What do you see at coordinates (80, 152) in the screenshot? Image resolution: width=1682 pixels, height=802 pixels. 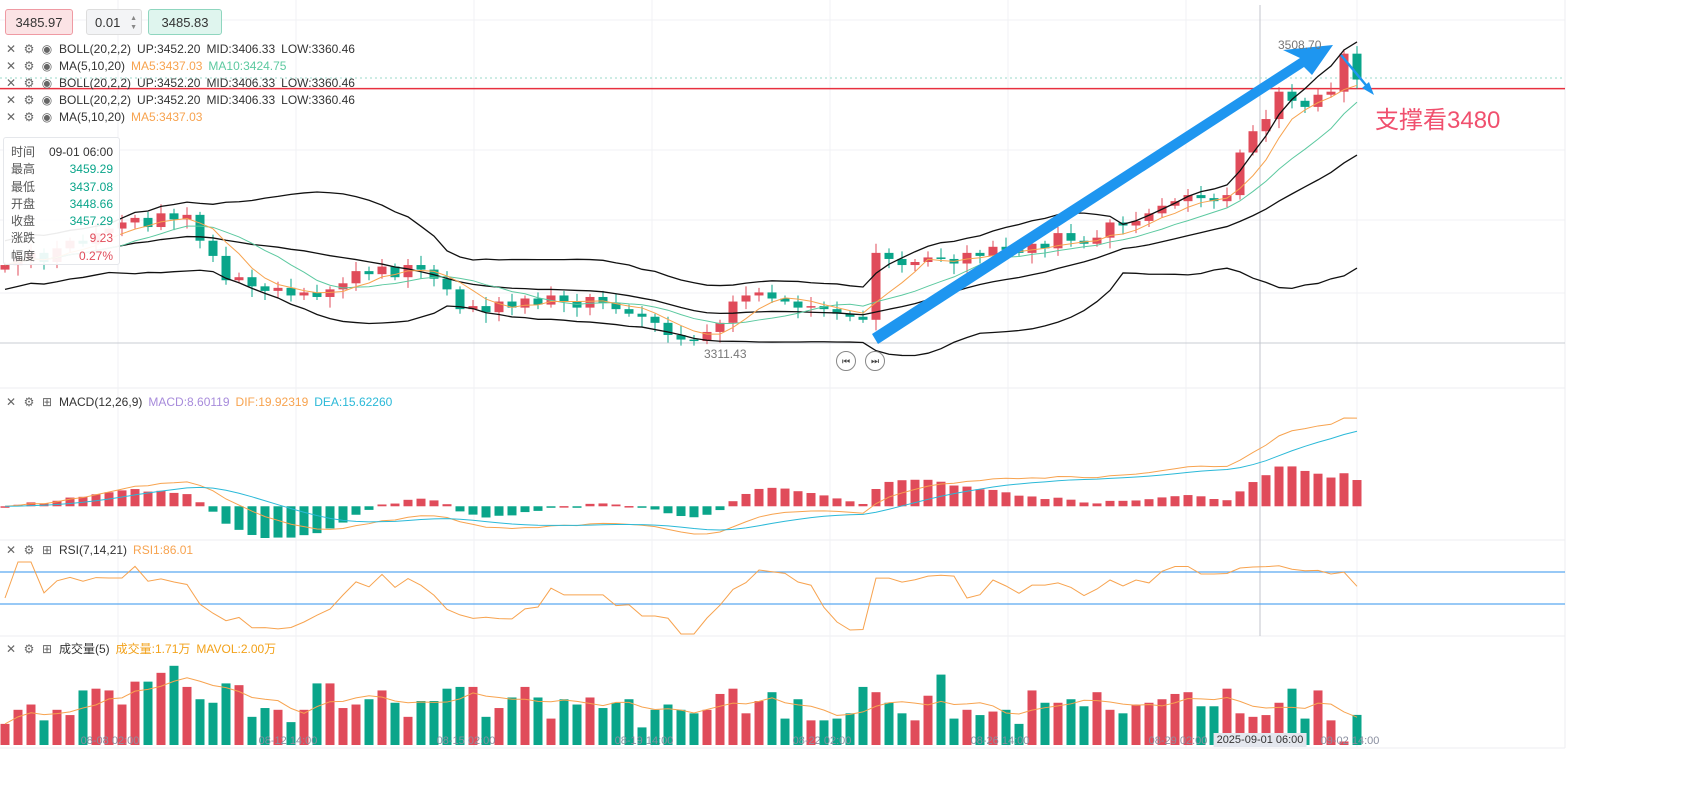 I see `tooltip-value: 09-01 06:00` at bounding box center [80, 152].